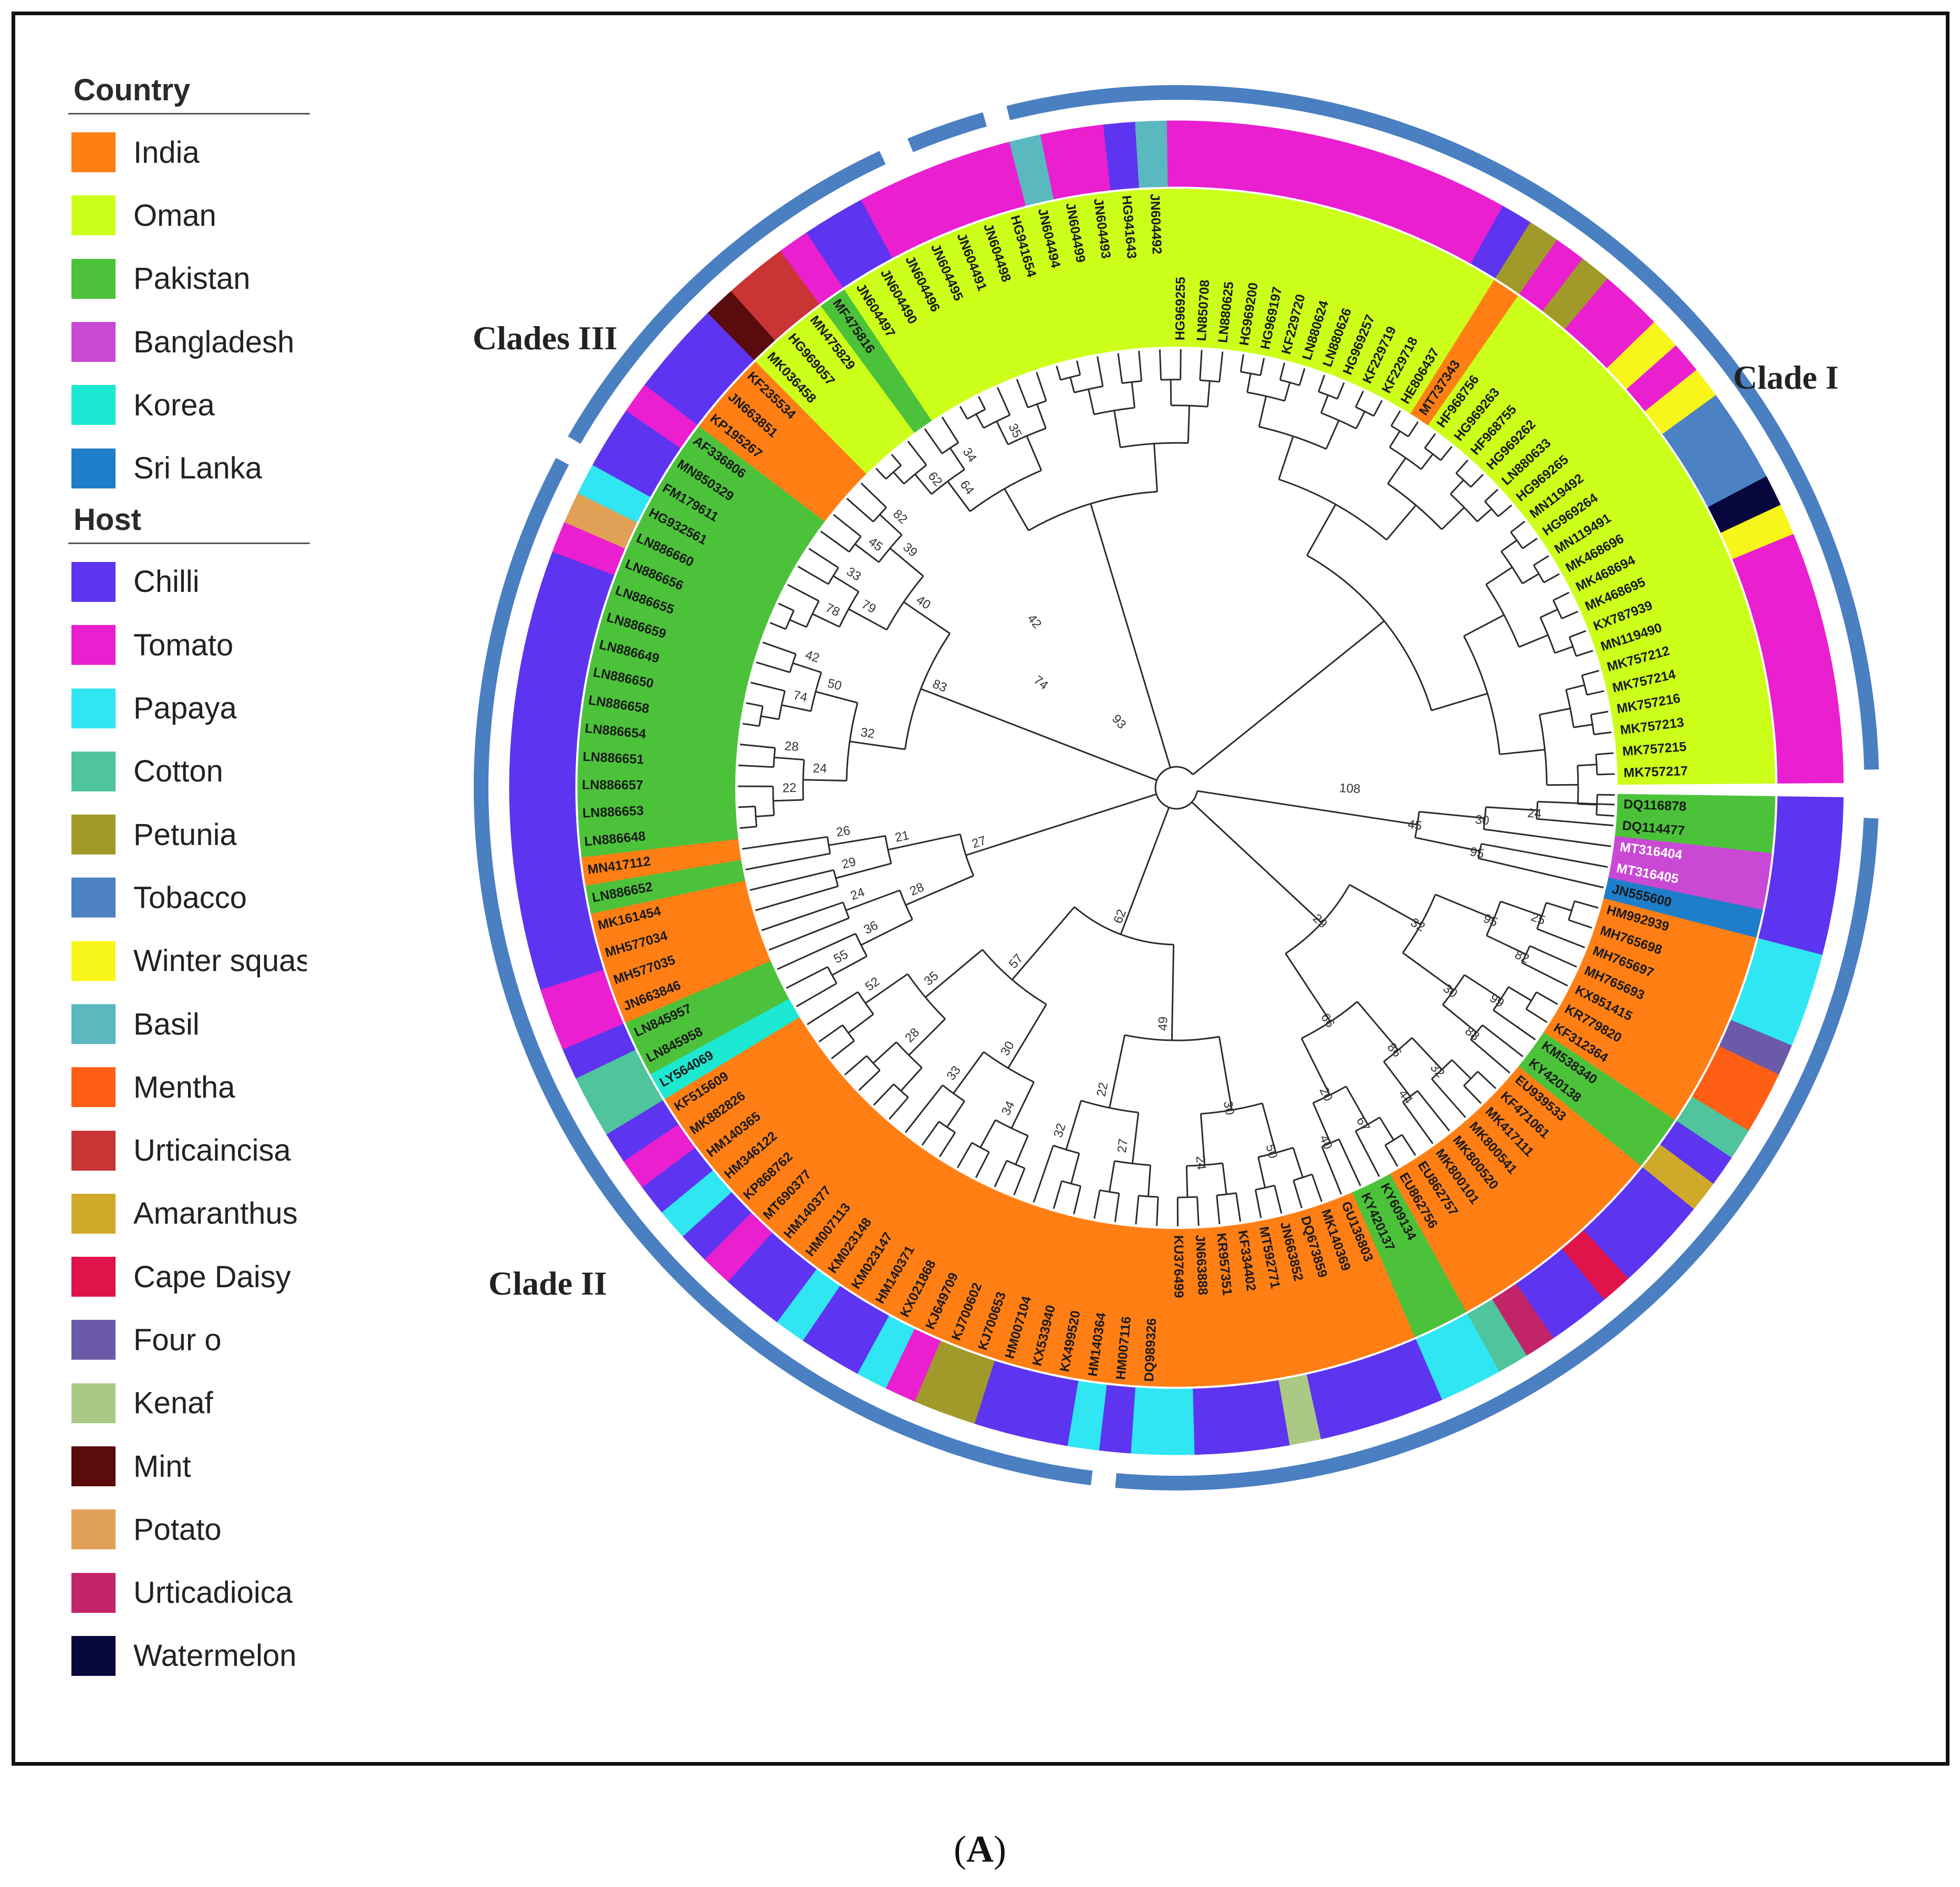 The width and height of the screenshot is (1960, 1887). I want to click on legend-label: India, so click(167, 152).